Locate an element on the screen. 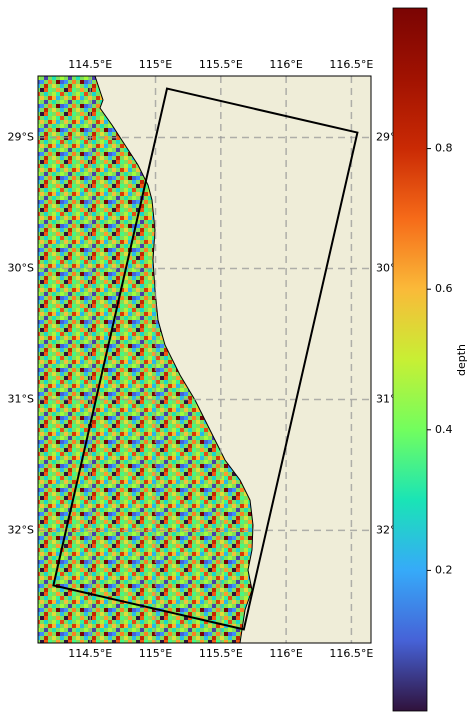  y-tick-label: 29°S is located at coordinates (21, 137).